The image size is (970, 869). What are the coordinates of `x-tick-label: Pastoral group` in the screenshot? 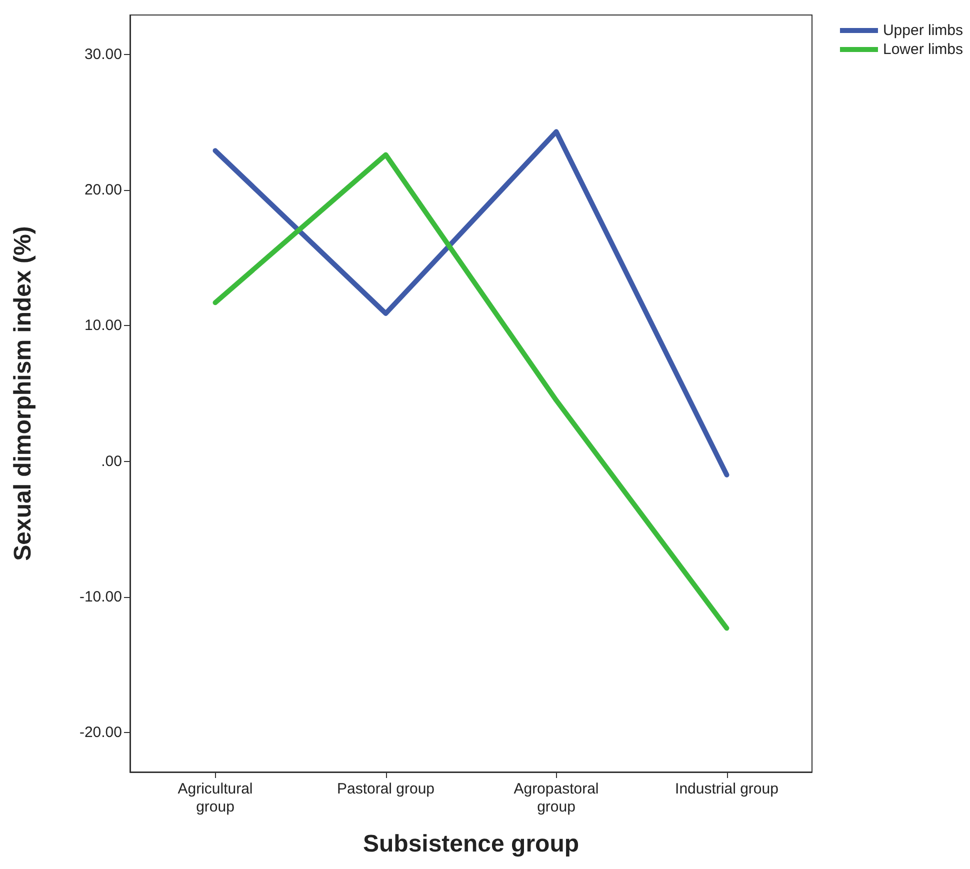 It's located at (385, 789).